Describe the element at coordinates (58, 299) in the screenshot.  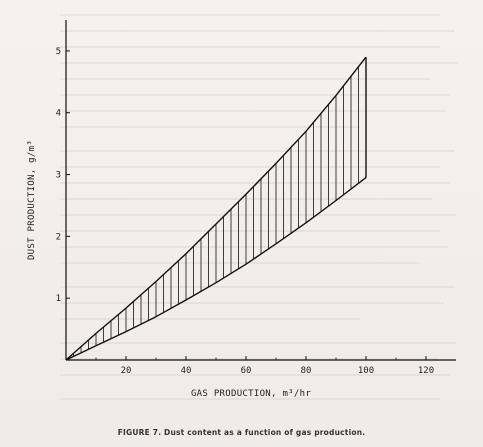
I see `y-tick-label: 1` at that location.